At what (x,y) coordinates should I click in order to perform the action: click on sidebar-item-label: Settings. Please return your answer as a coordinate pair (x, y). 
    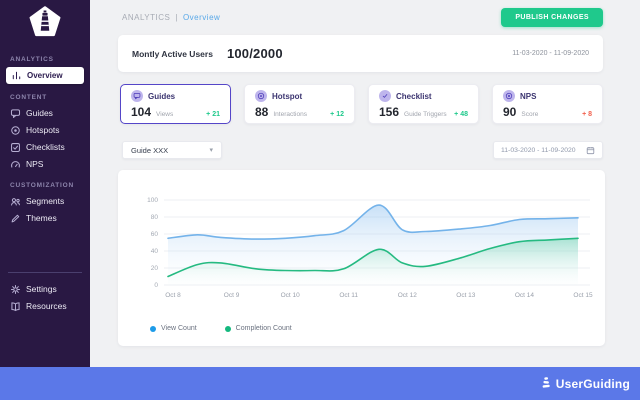
    Looking at the image, I should click on (41, 289).